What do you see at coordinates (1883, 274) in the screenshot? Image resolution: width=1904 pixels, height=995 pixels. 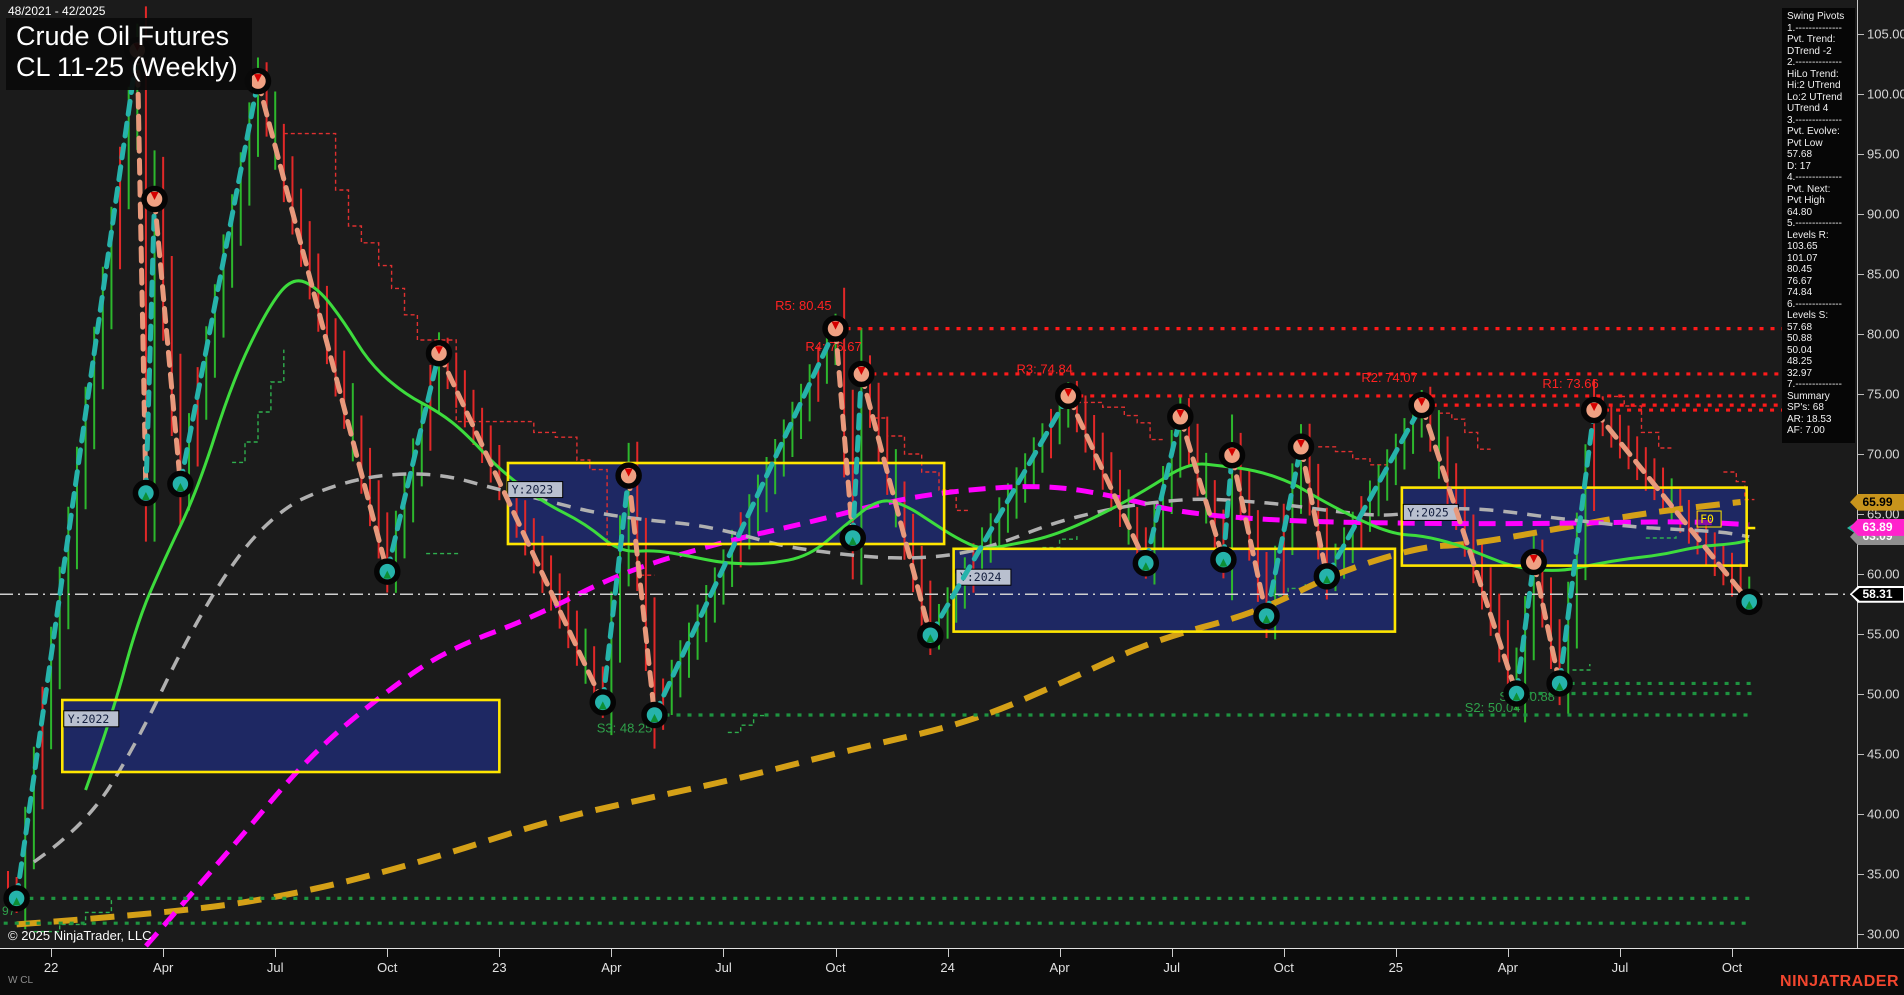 I see `price-tick-label: 85.00` at bounding box center [1883, 274].